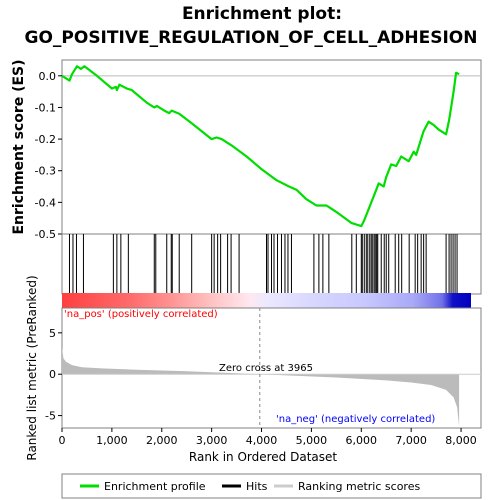 This screenshot has height=500, width=500. I want to click on legend-metric-label: Ranking metric scores, so click(359, 486).